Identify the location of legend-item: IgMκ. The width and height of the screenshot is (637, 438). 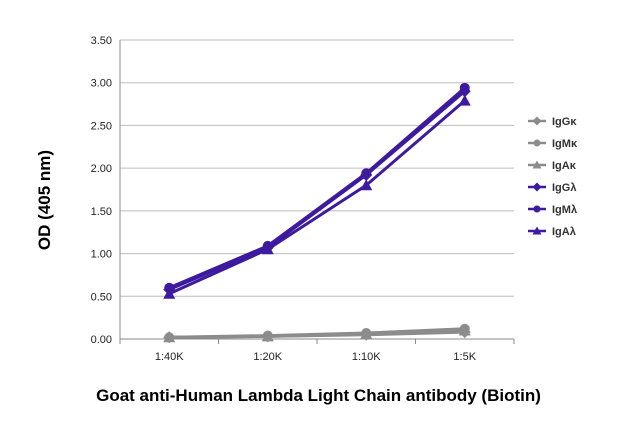
(553, 144).